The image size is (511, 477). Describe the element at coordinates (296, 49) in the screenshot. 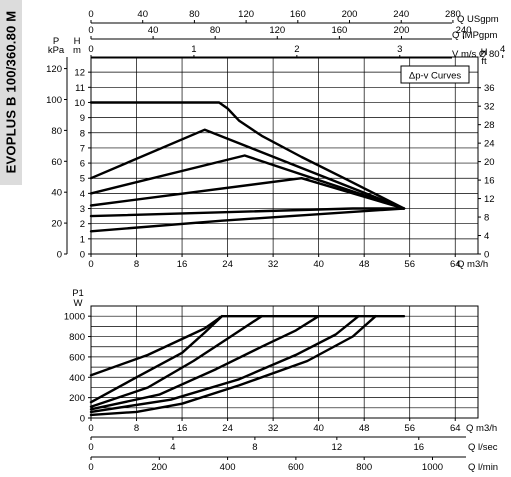

I see `velocity-tick-label: 2` at that location.